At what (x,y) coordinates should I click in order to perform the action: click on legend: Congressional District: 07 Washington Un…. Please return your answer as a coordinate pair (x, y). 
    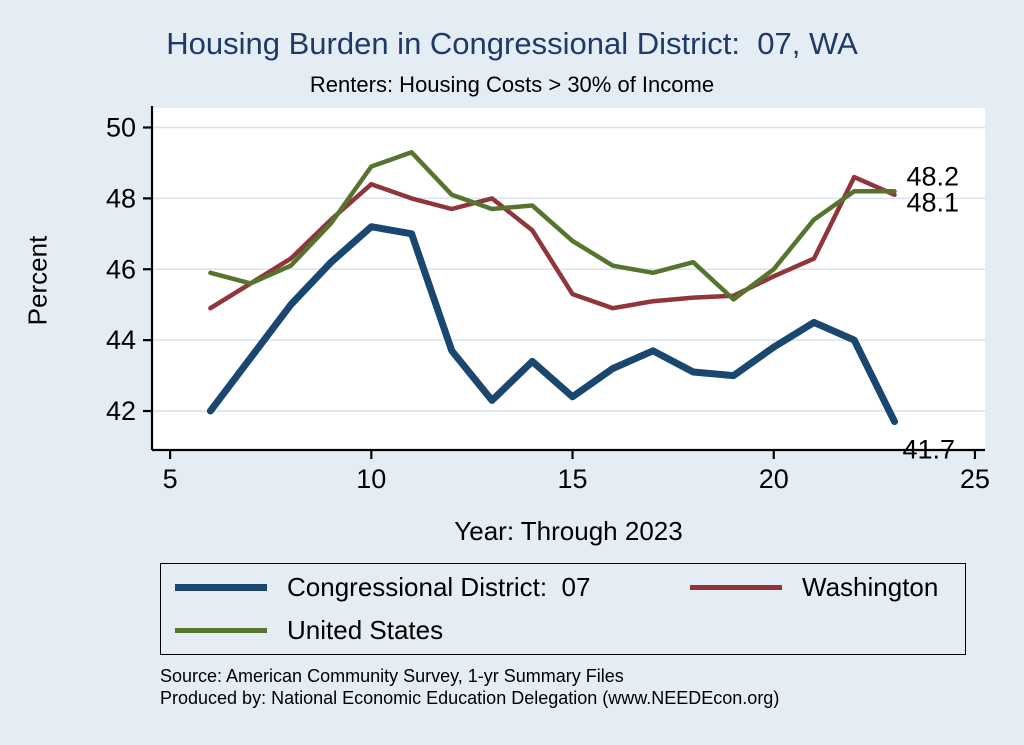
    Looking at the image, I should click on (563, 609).